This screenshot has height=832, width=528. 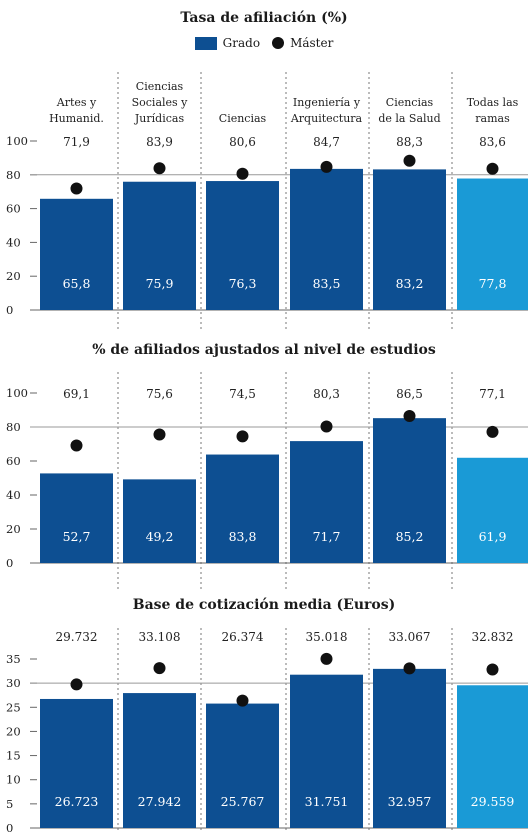 I want to click on panel1-ytick-label-1: 20, so click(x=13, y=529).